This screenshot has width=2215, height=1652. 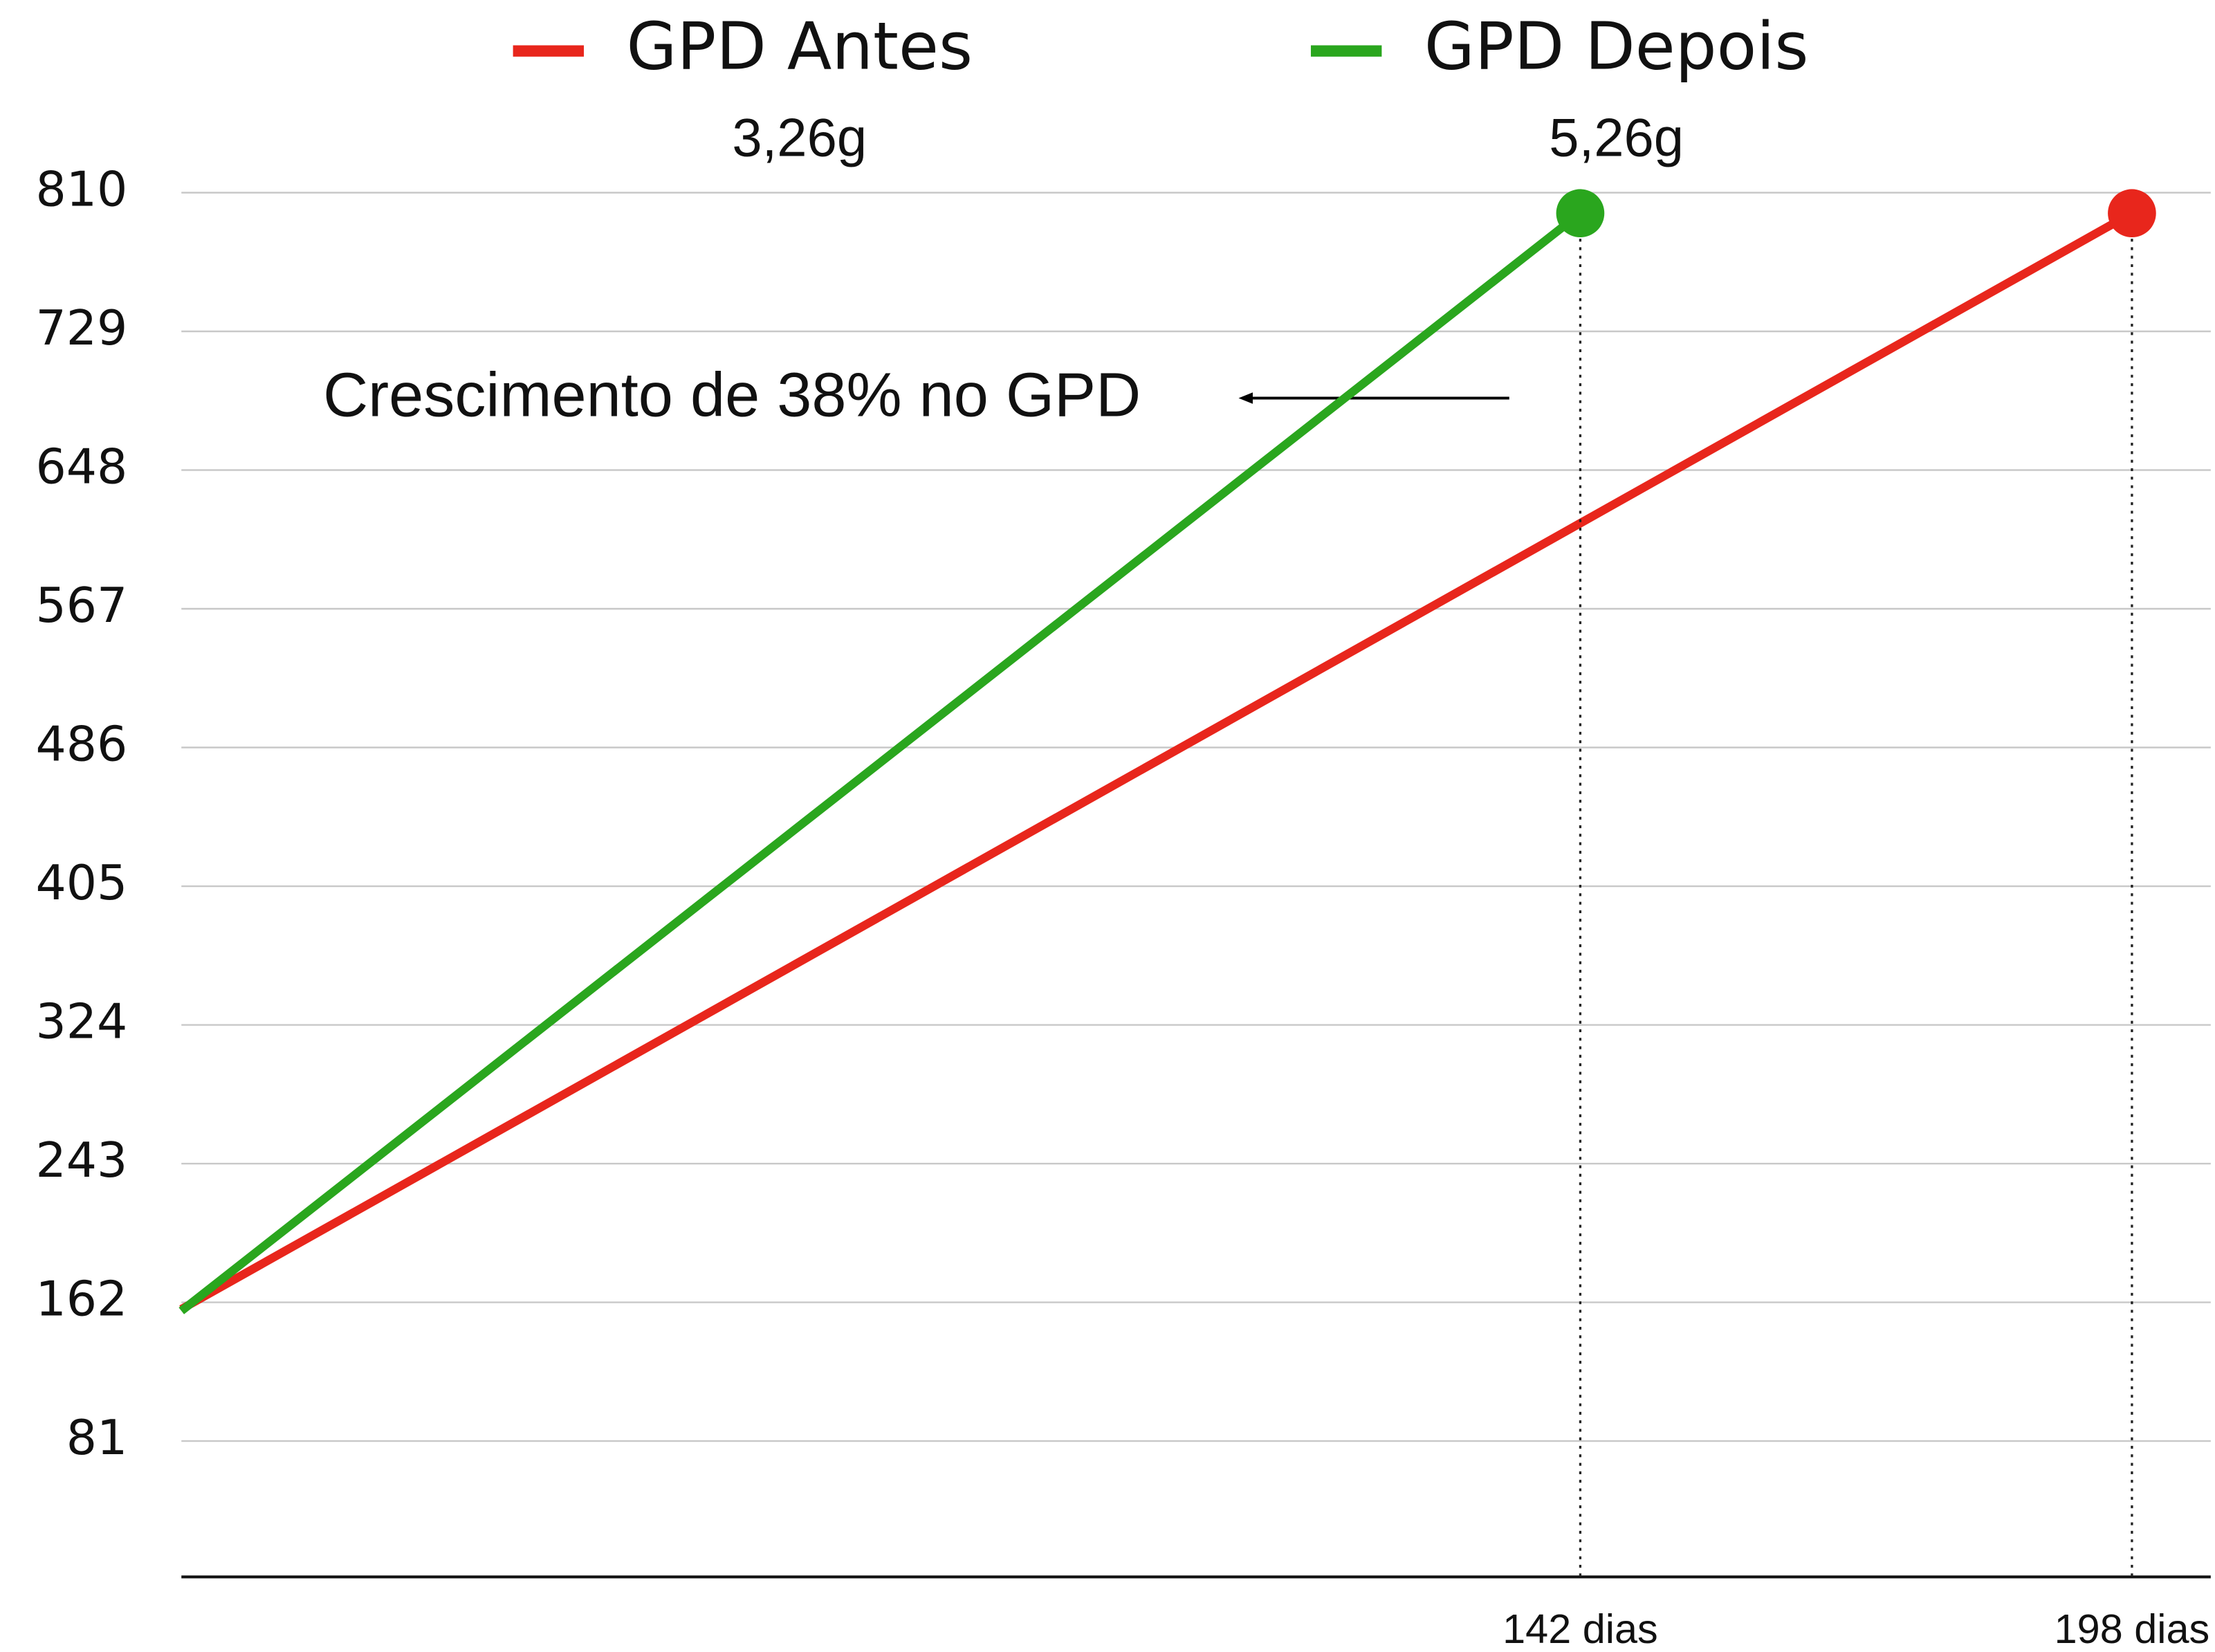 What do you see at coordinates (81, 883) in the screenshot?
I see `y-tick-label: 405` at bounding box center [81, 883].